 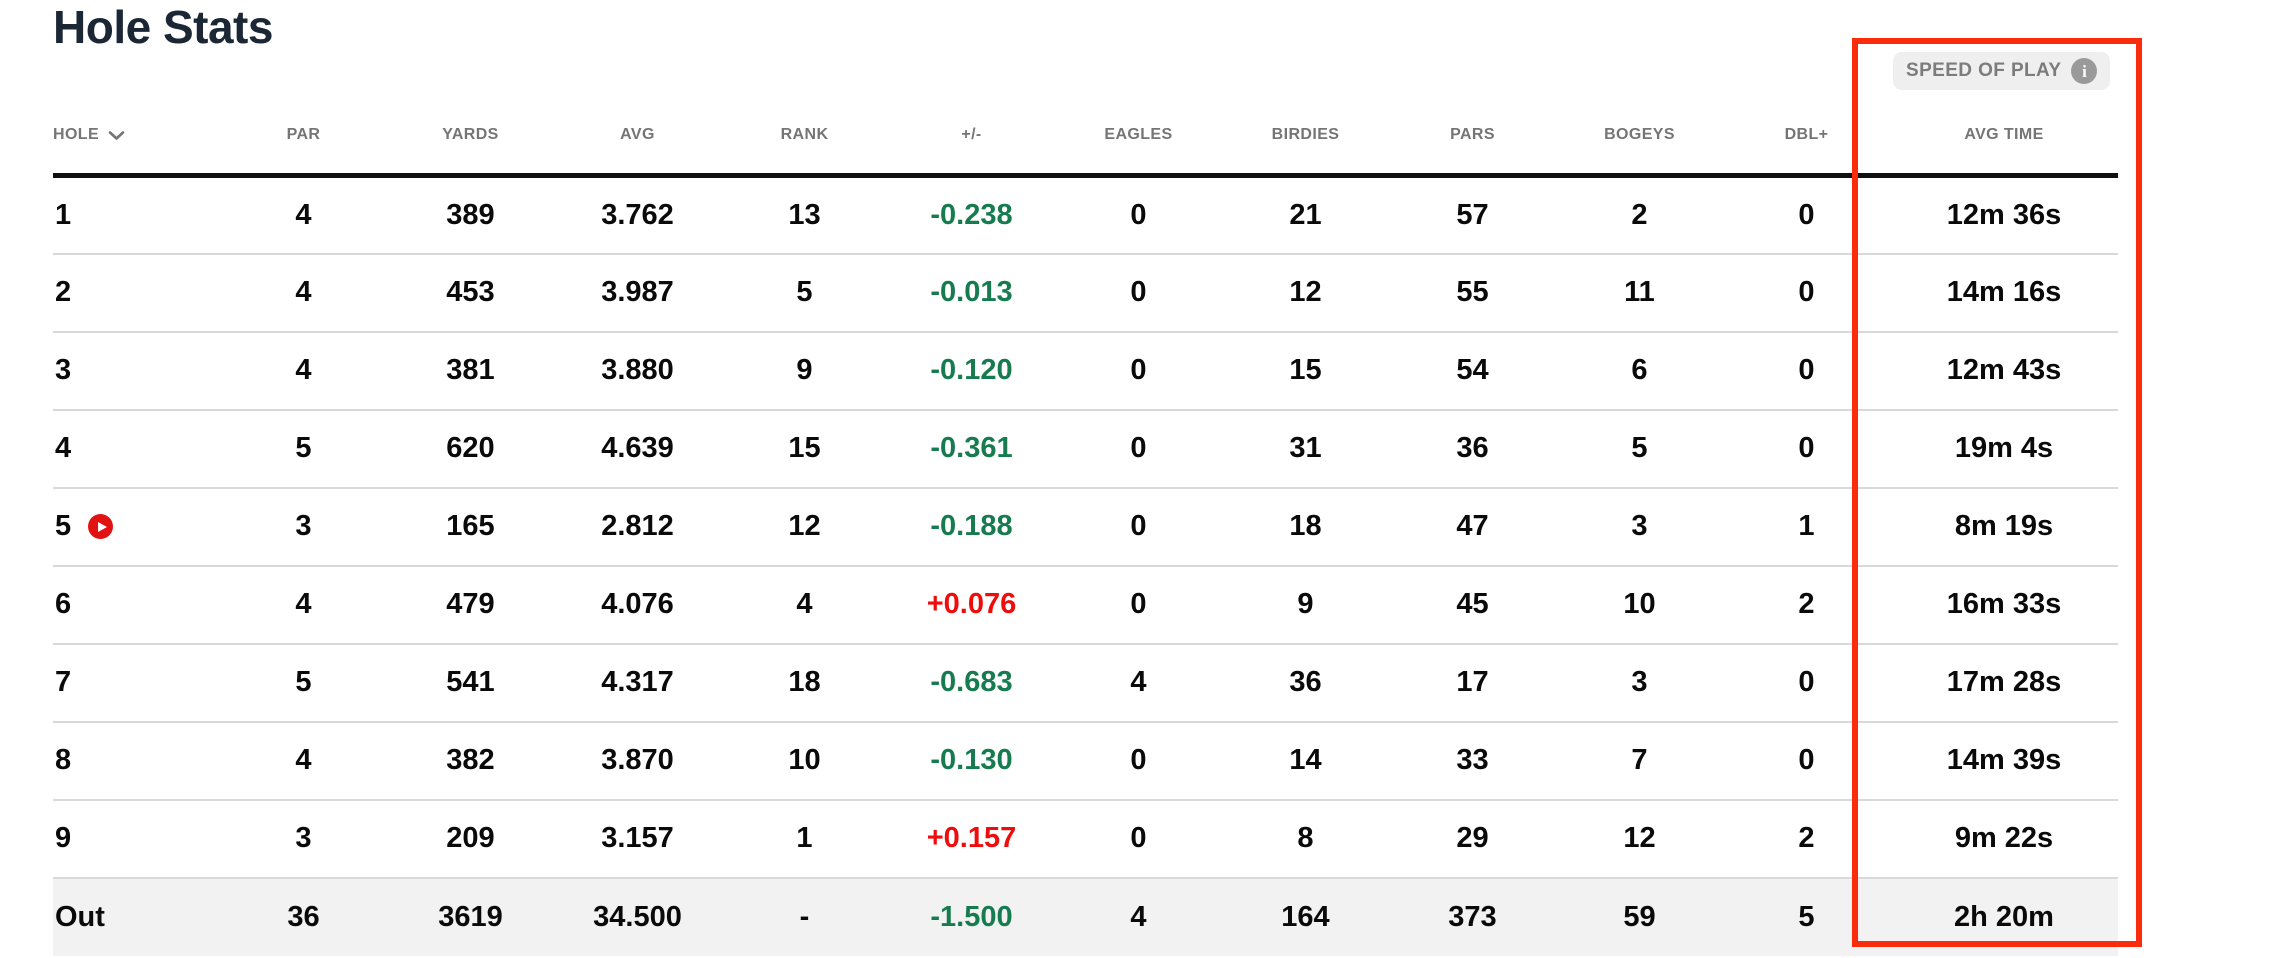 I want to click on cell-yards: 165, so click(x=470, y=526).